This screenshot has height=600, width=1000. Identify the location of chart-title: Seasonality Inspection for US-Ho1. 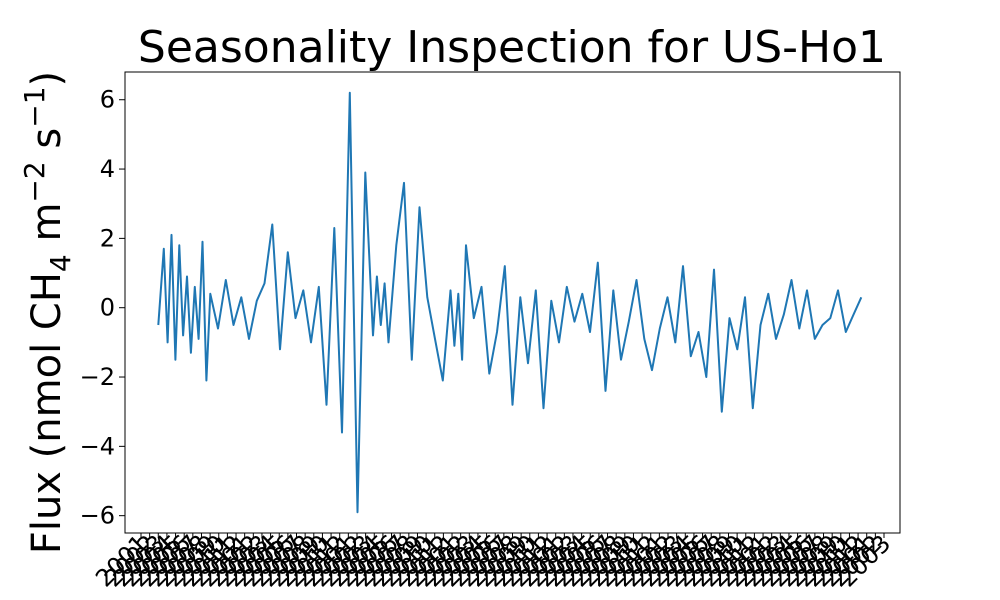
(512, 47).